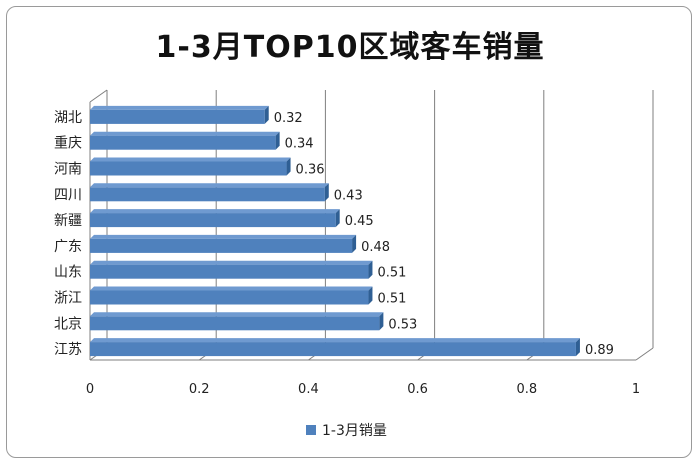 This screenshot has width=700, height=466. Describe the element at coordinates (68, 195) in the screenshot. I see `category-label: 四川` at that location.